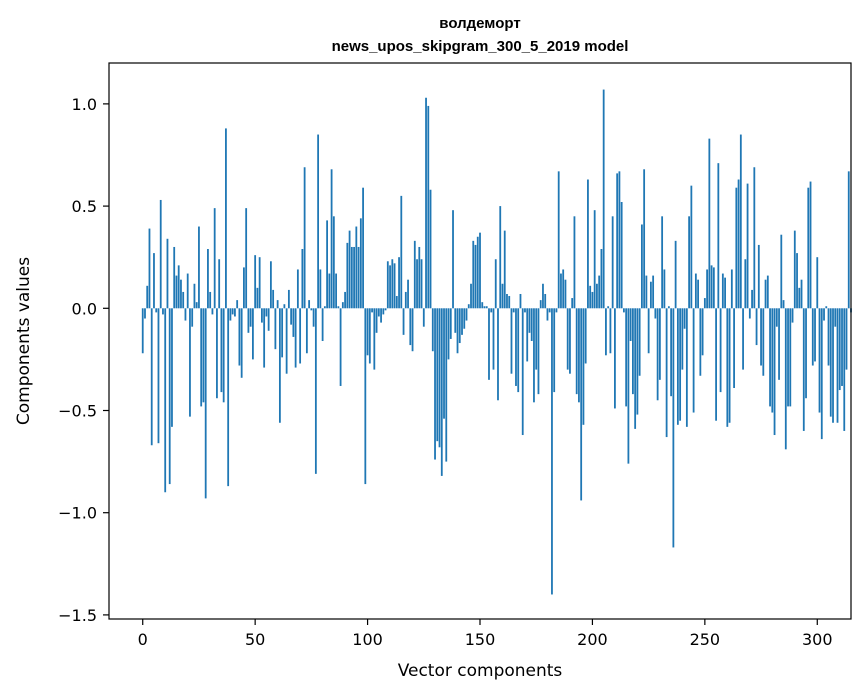 This screenshot has height=696, width=867. Describe the element at coordinates (77, 411) in the screenshot. I see `y-tick-label-2: −0.5` at that location.